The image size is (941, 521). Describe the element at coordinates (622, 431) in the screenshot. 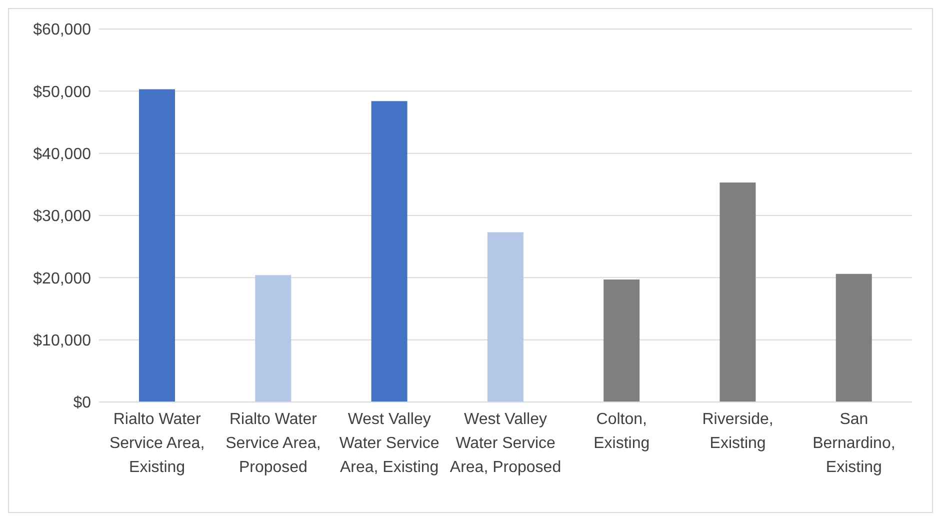

I see `x-tick-label: Colton, Existing` at that location.